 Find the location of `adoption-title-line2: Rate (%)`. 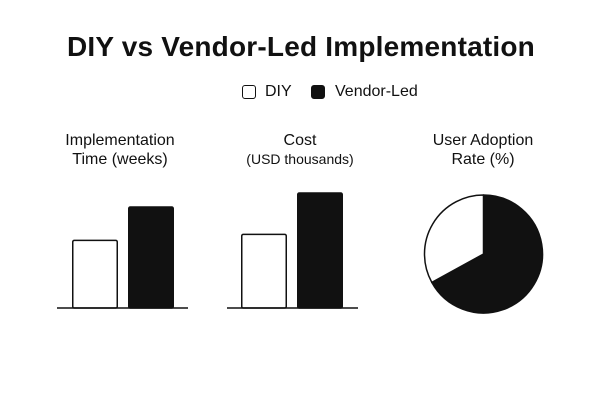

adoption-title-line2: Rate (%) is located at coordinates (483, 159).